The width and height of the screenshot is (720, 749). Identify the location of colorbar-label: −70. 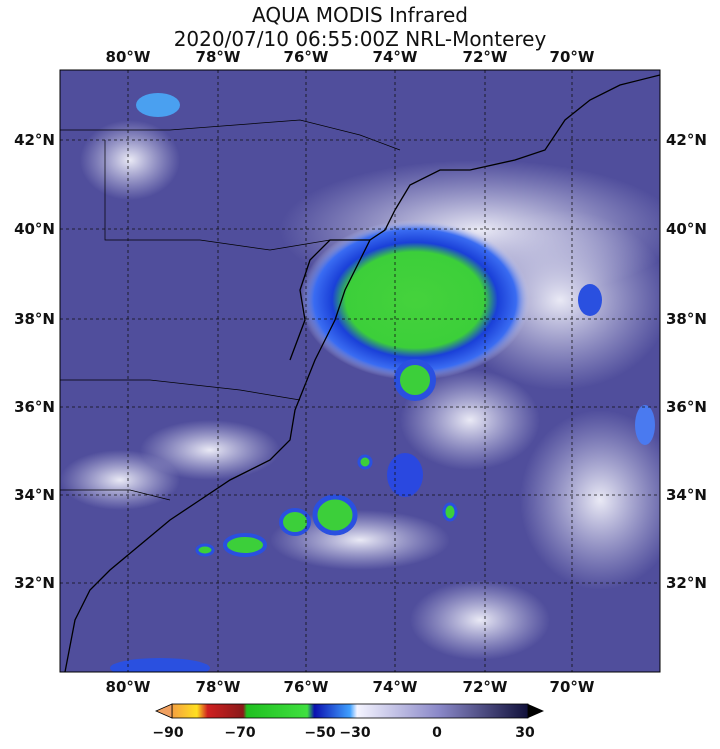
(239, 733).